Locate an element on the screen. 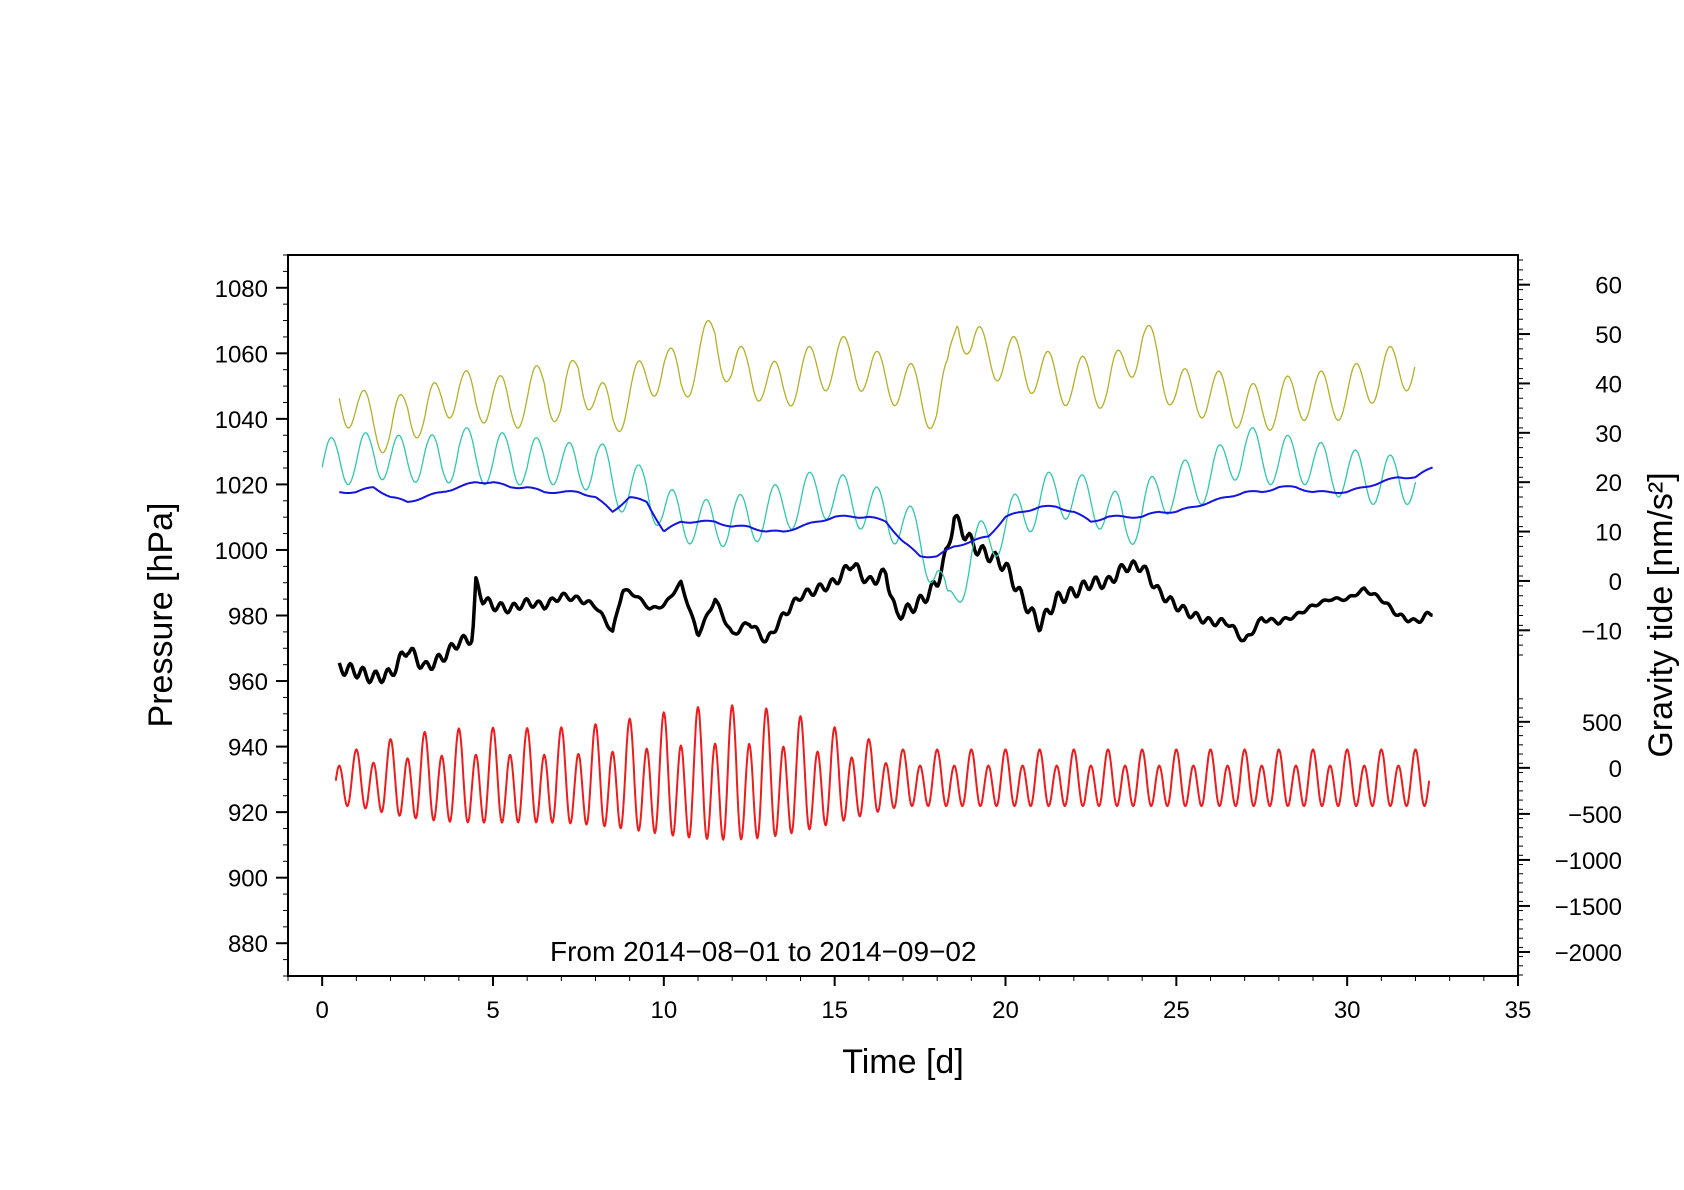 This screenshot has width=1684, height=1190. y-axis-right-upper: −10 0 10 20 30 40 50 60 is located at coordinates (1570, 457).